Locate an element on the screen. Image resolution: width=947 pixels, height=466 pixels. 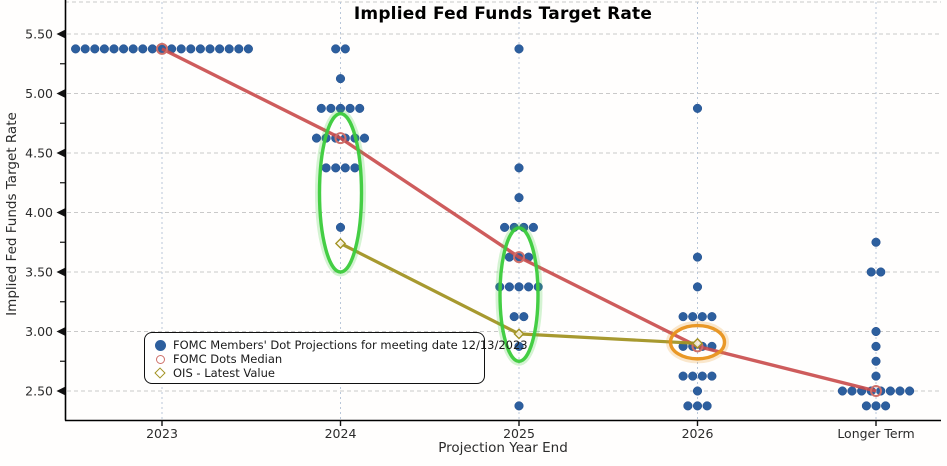
legend-label-median: FOMC Dots Median is located at coordinates (228, 359).